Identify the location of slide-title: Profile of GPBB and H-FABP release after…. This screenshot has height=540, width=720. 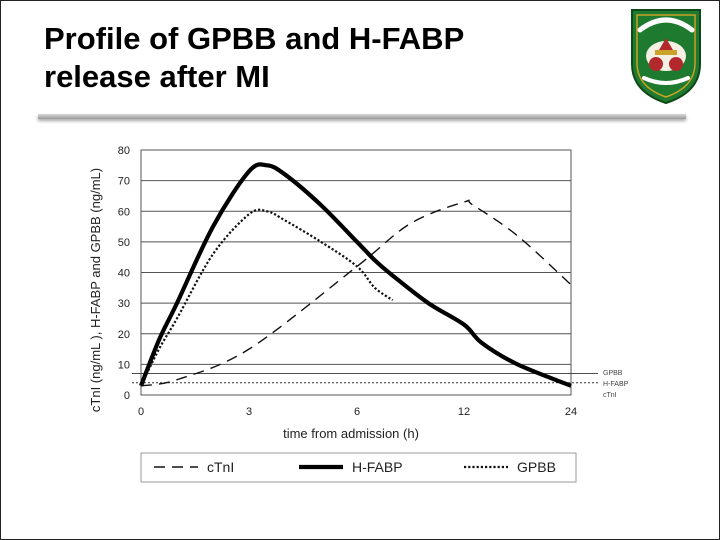
(254, 58).